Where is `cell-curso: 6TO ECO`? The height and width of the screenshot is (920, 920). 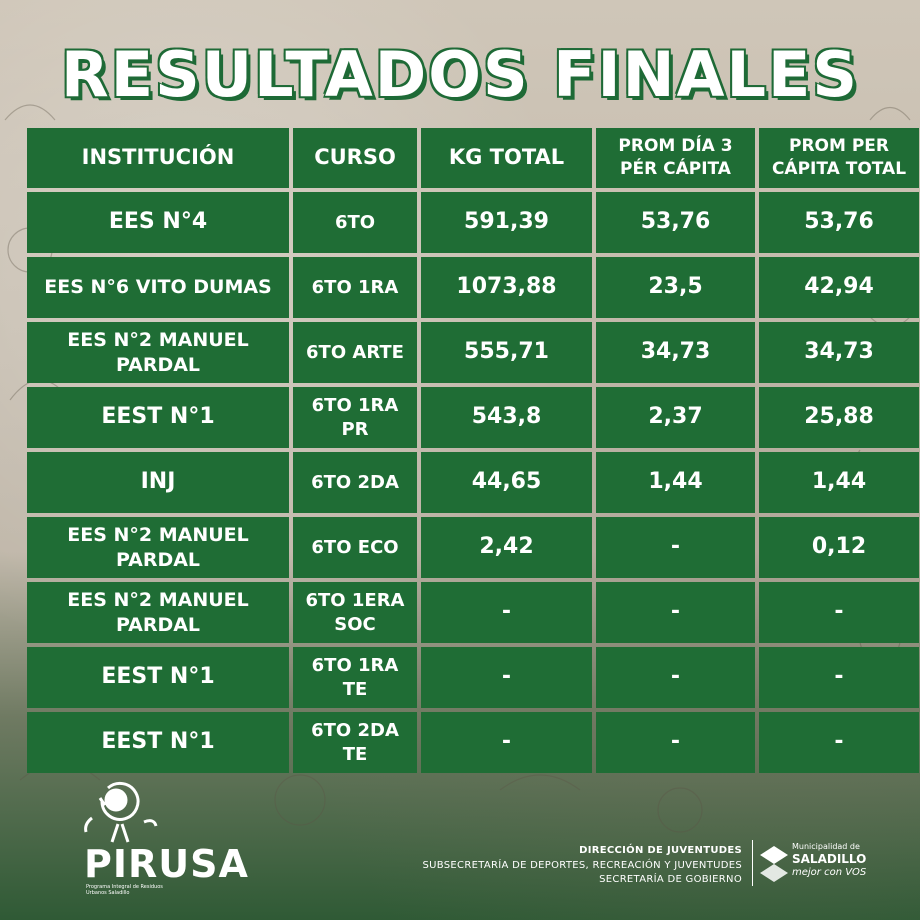 cell-curso: 6TO ECO is located at coordinates (355, 547).